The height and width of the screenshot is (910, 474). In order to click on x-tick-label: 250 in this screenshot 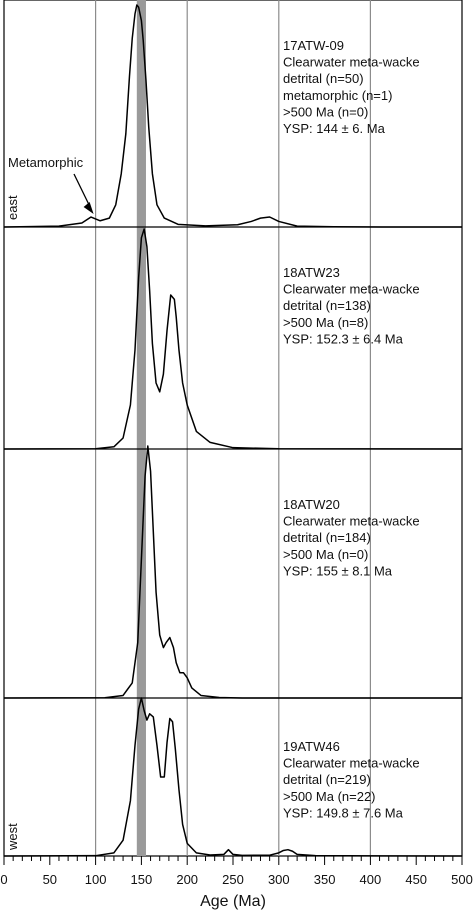, I will do `click(233, 879)`.